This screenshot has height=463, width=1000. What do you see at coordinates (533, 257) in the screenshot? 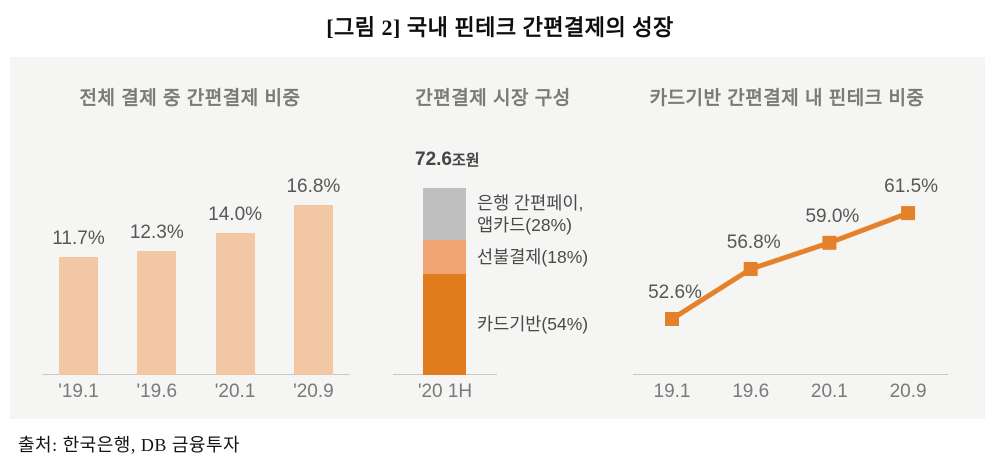
I see `stack-segment-label-1-0: 선불결제(18%)` at bounding box center [533, 257].